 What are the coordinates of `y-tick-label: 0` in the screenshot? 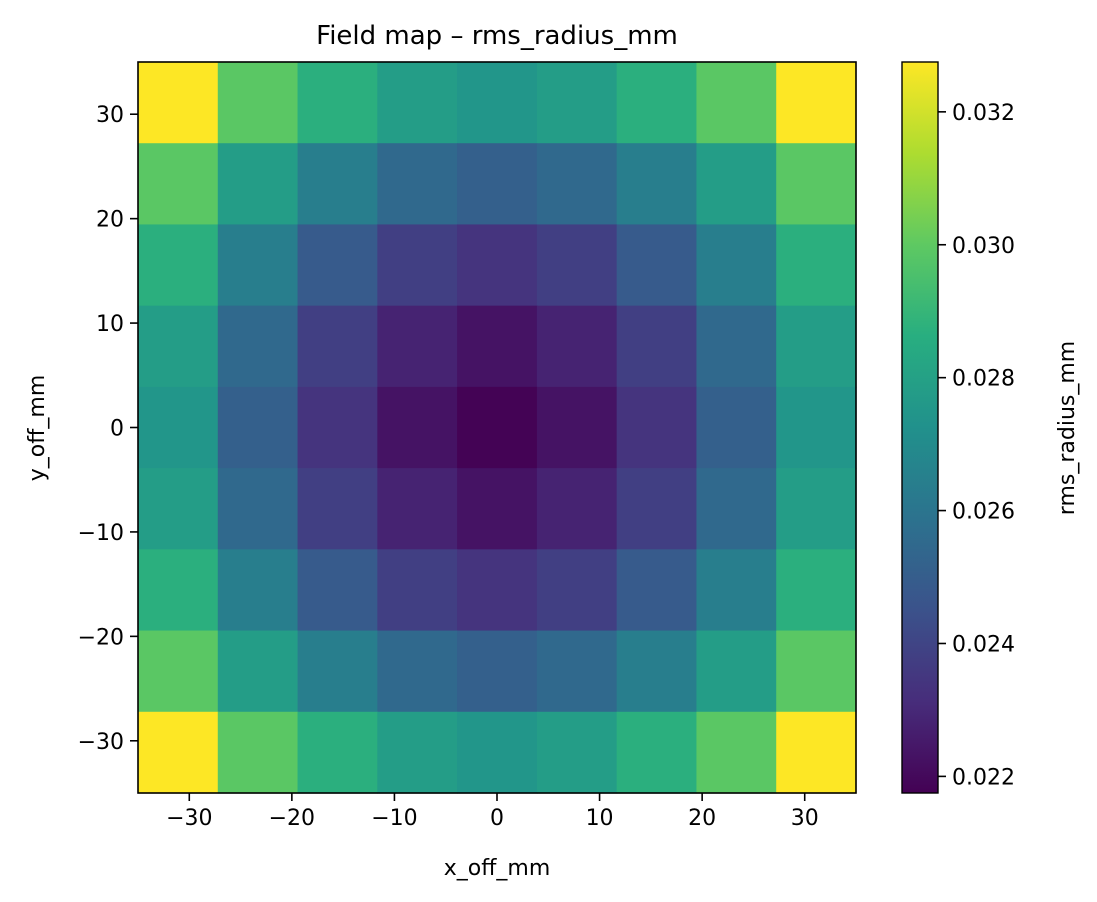 It's located at (117, 429).